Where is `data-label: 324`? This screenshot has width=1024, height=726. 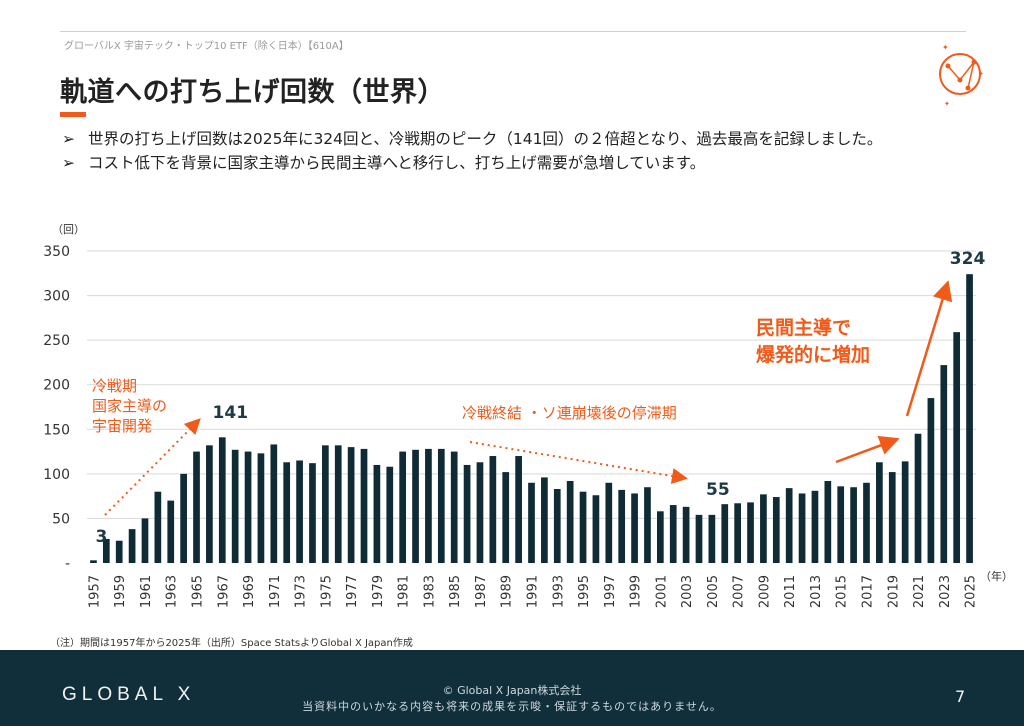 data-label: 324 is located at coordinates (968, 259).